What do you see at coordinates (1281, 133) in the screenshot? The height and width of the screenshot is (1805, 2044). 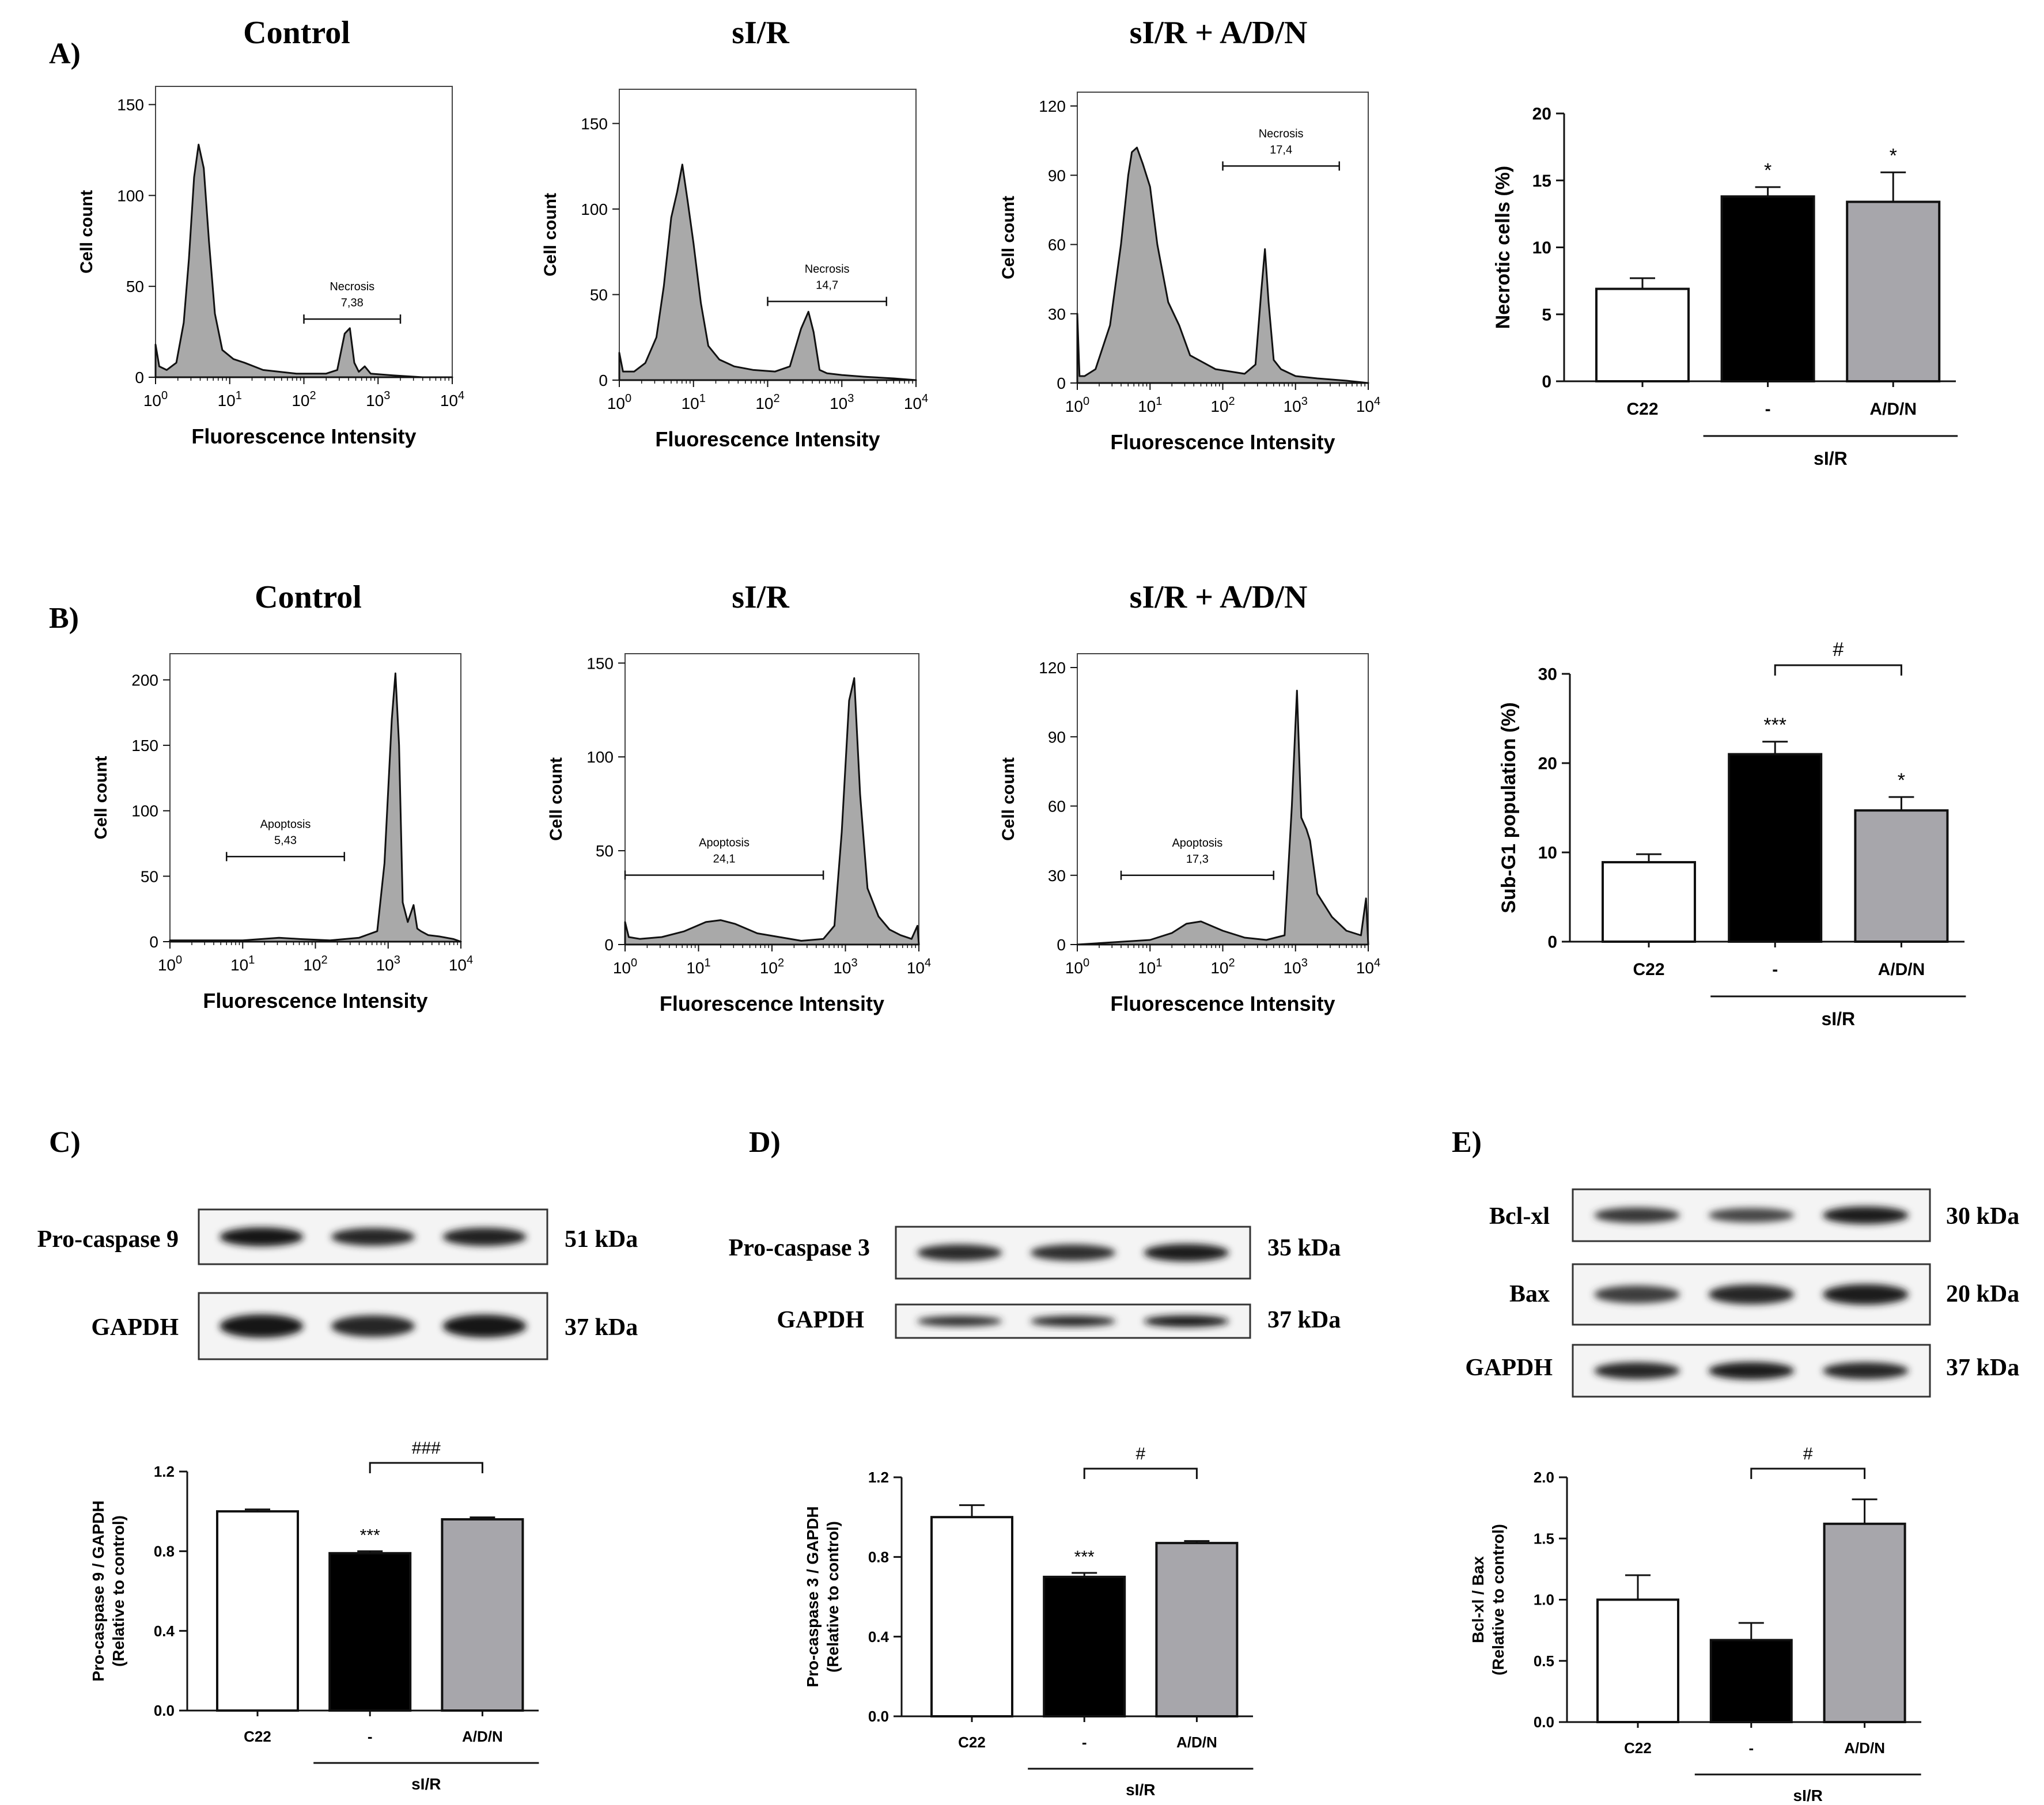 I see `gate-label: Necrosis` at bounding box center [1281, 133].